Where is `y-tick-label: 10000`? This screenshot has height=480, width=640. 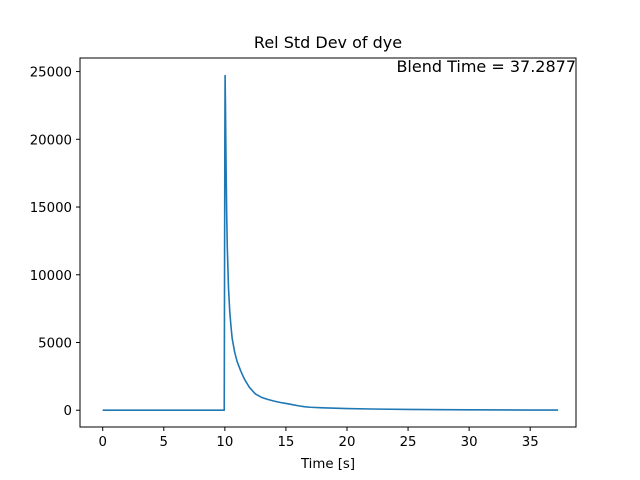 y-tick-label: 10000 is located at coordinates (51, 276).